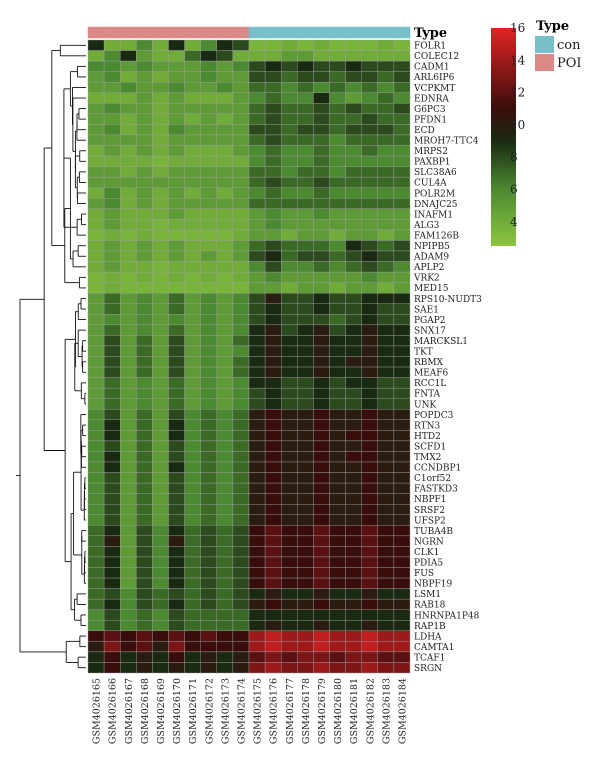 The image size is (600, 765). I want to click on row-label: CLK1, so click(426, 553).